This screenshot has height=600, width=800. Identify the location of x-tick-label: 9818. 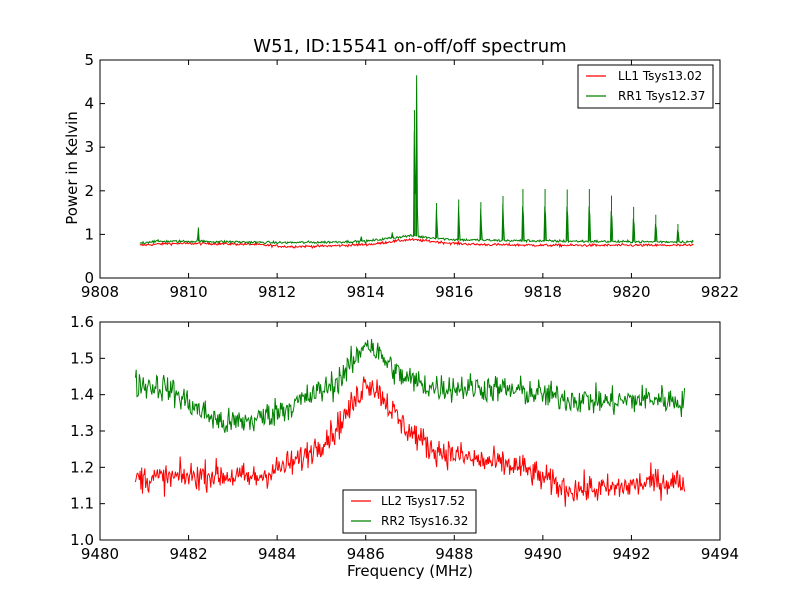
(543, 292).